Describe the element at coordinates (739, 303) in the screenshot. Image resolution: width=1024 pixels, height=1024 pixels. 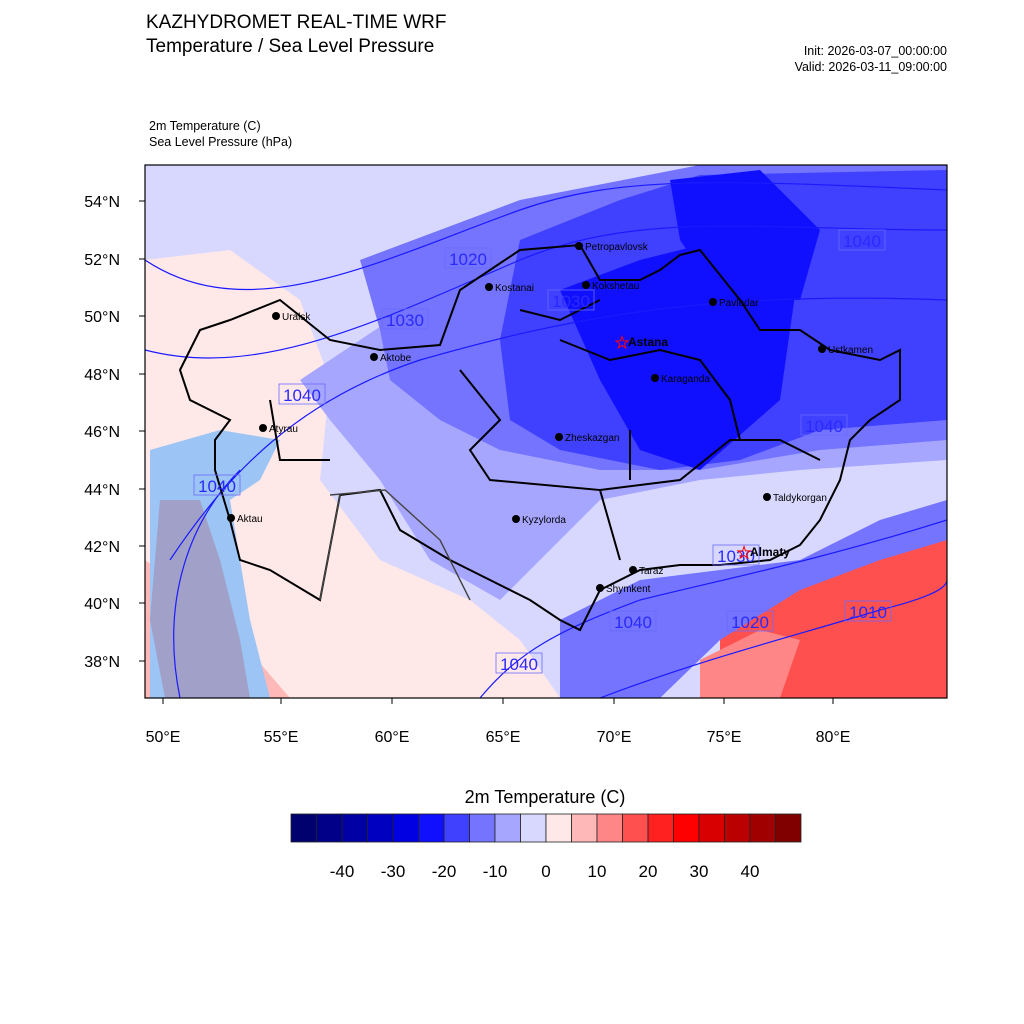
I see `city-label: Pavlodar` at that location.